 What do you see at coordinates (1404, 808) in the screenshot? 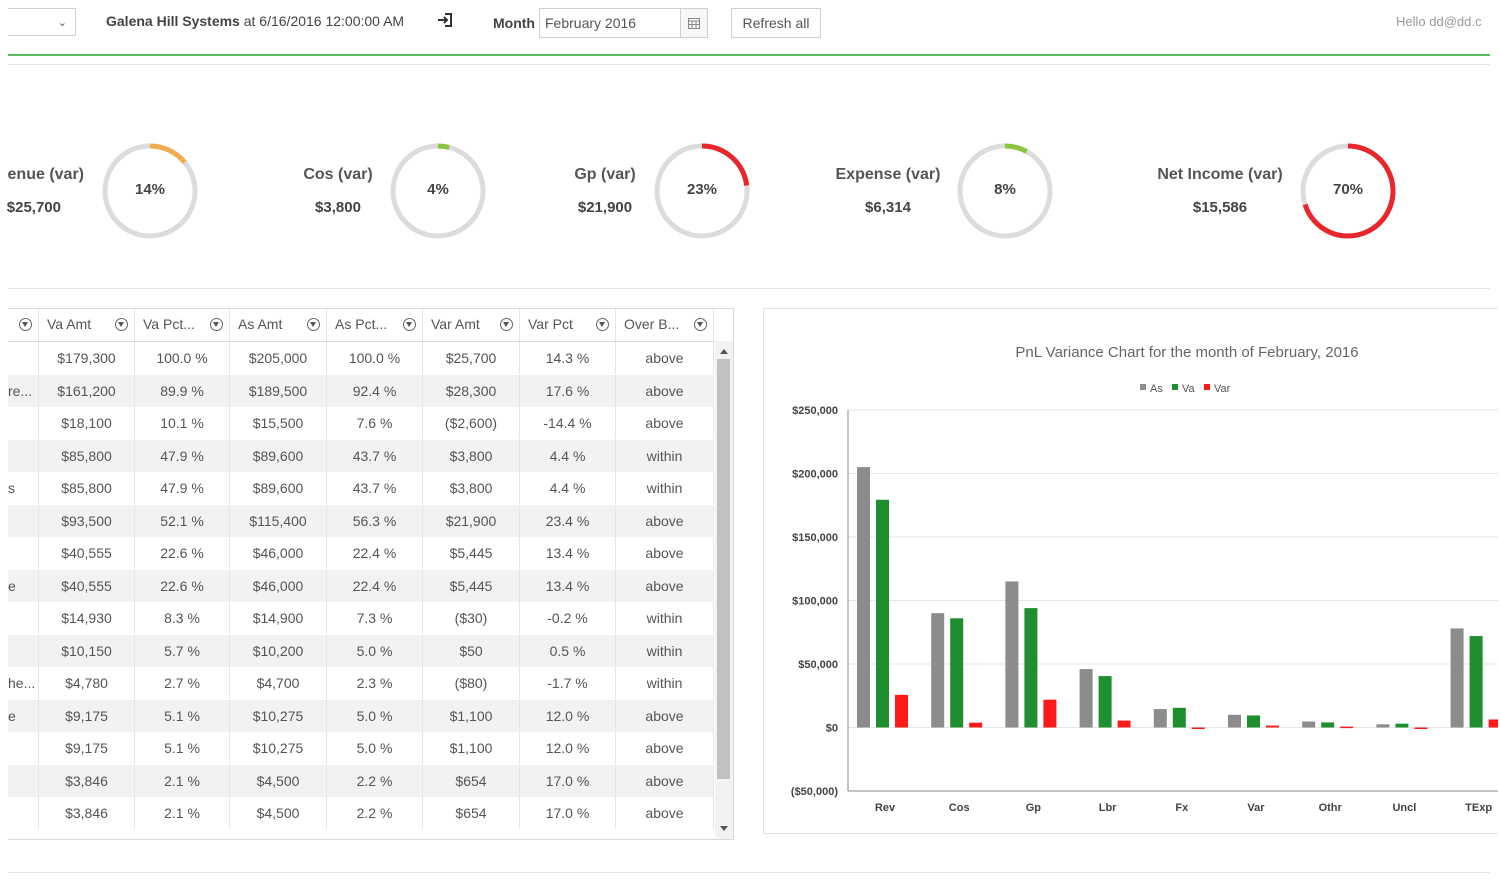
I see `x-tick-label: Uncl` at bounding box center [1404, 808].